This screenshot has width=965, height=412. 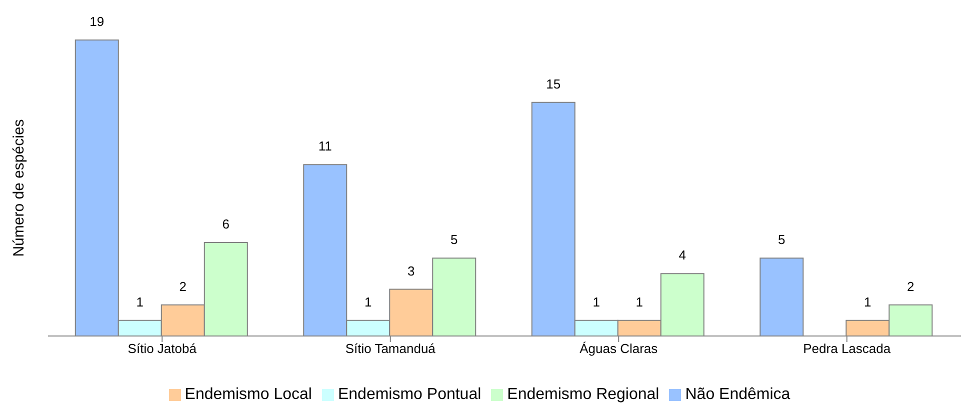 What do you see at coordinates (410, 394) in the screenshot?
I see `legend-label: Endemismo Pontual` at bounding box center [410, 394].